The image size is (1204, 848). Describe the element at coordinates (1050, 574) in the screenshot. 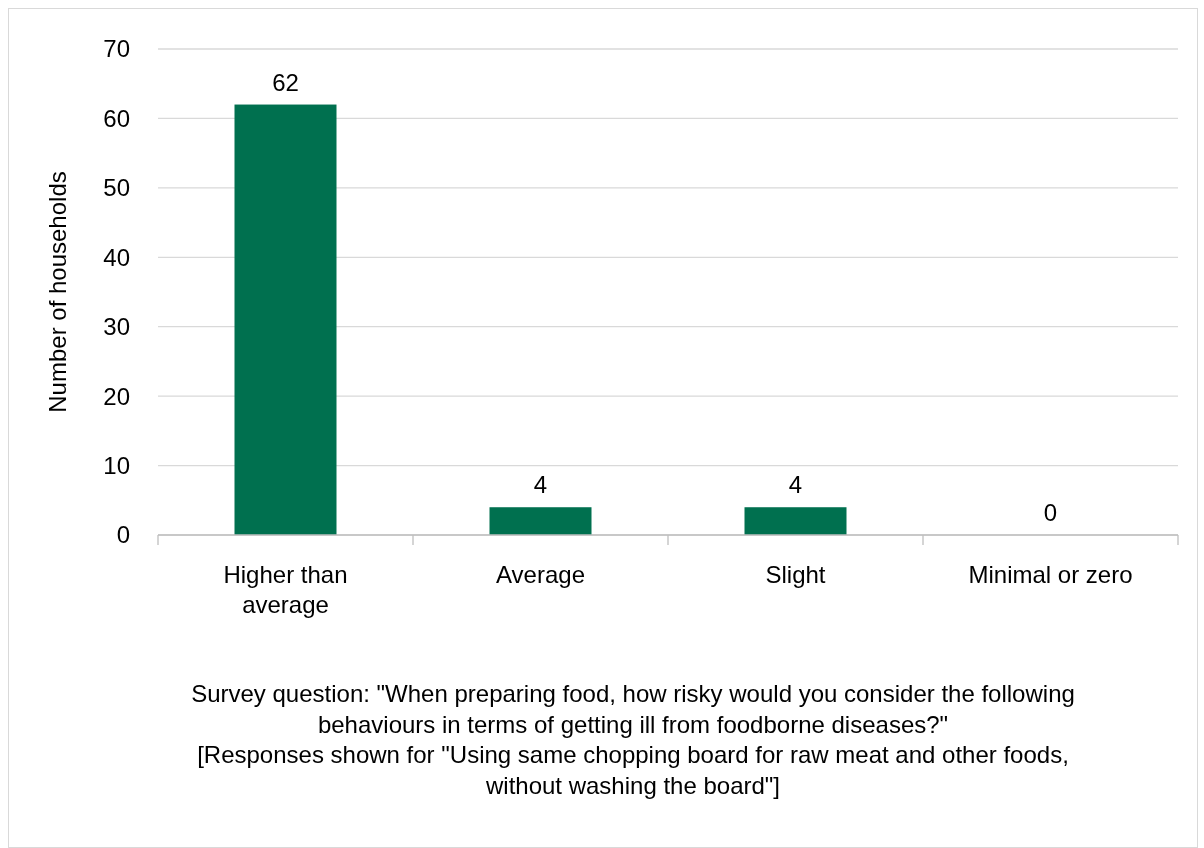

I see `x-tick-label: Minimal or zero` at that location.